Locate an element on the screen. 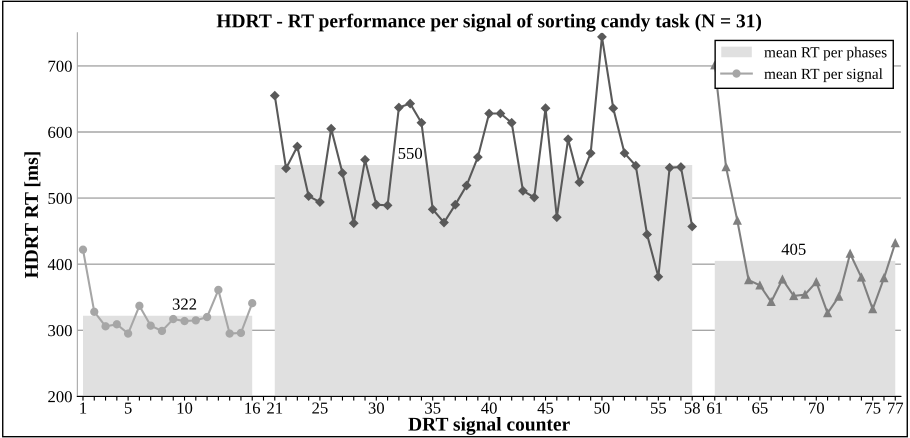 The width and height of the screenshot is (910, 438). x-tick-label: 10 is located at coordinates (185, 408).